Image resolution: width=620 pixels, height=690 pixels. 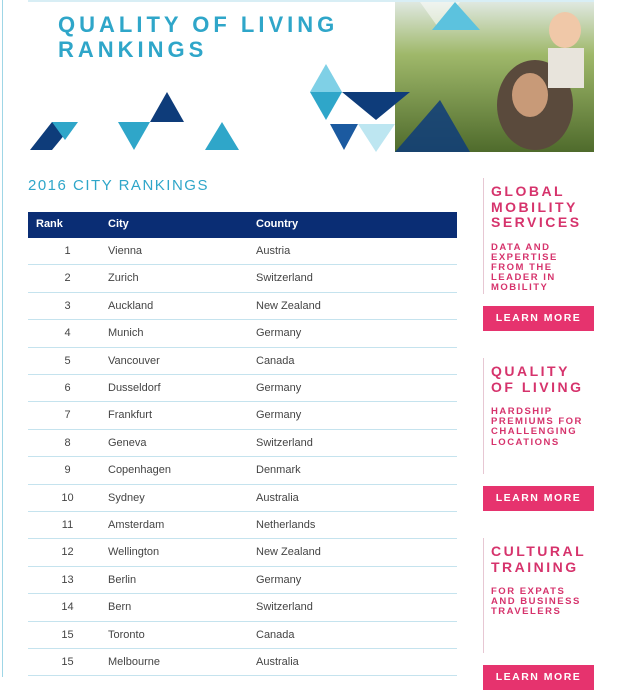 What do you see at coordinates (127, 442) in the screenshot?
I see `city: Geneva` at bounding box center [127, 442].